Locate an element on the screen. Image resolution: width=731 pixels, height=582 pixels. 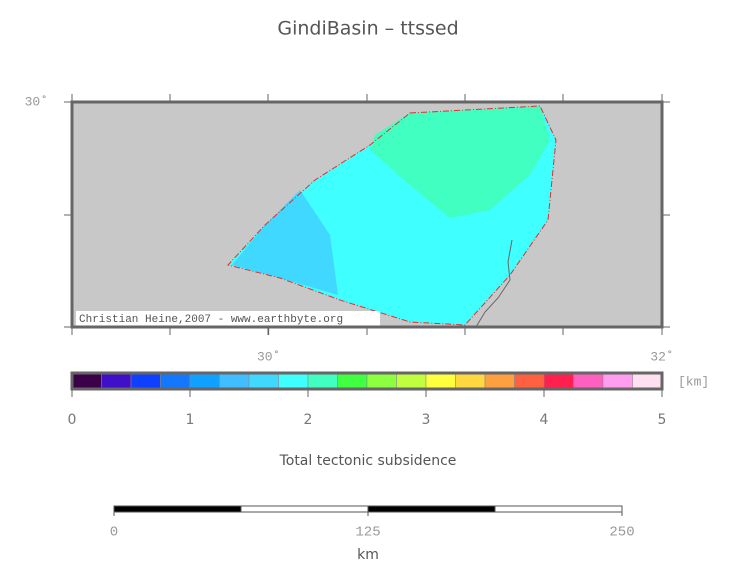
colorbar-tick-label: 4 is located at coordinates (544, 420).